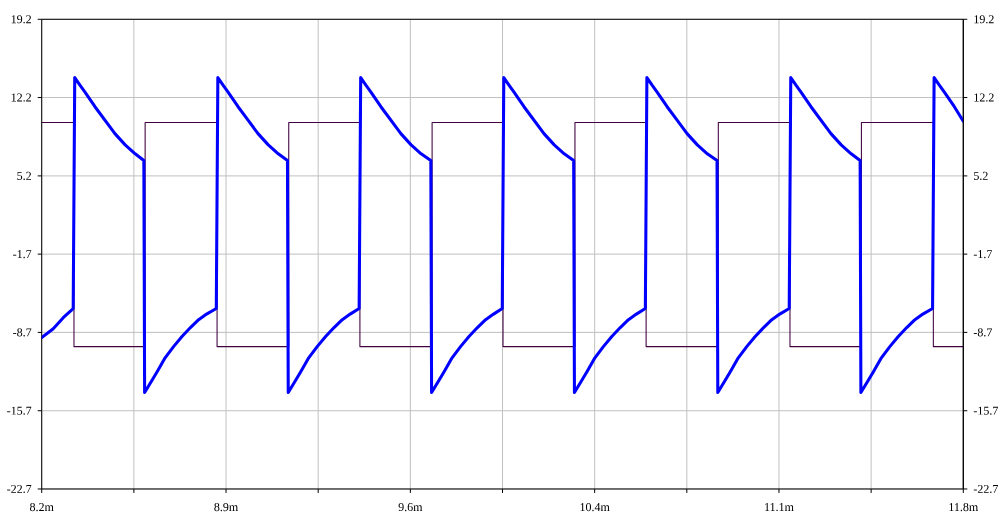 This screenshot has height=521, width=1004. What do you see at coordinates (21, 19) in the screenshot?
I see `y-tick-label: 19.2` at bounding box center [21, 19].